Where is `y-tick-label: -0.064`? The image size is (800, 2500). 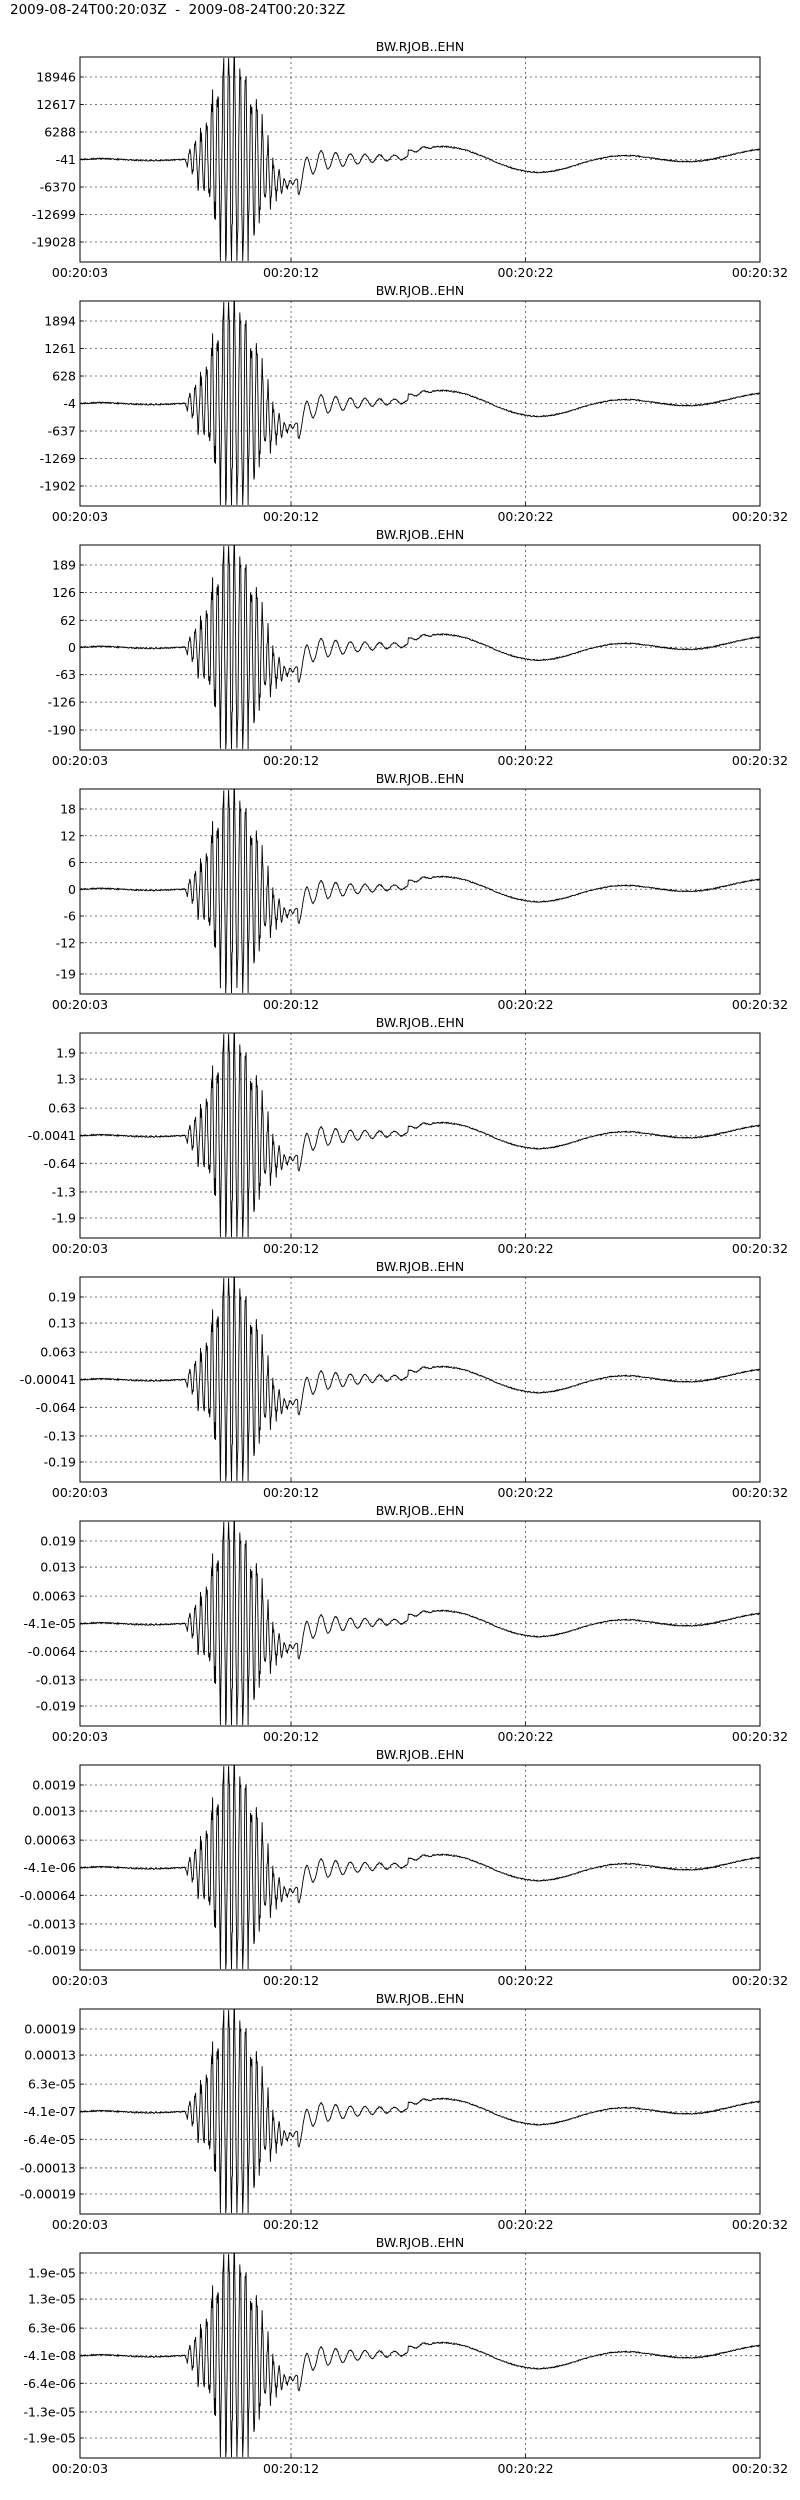
y-tick-label: -0.064 is located at coordinates (56, 1407).